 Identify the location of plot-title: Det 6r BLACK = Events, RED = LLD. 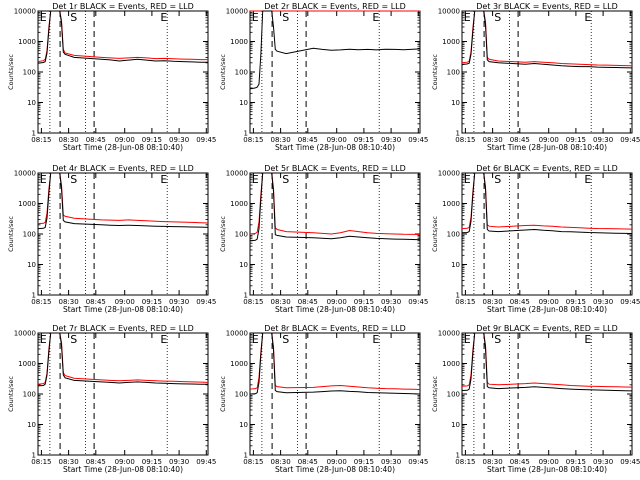
(547, 168).